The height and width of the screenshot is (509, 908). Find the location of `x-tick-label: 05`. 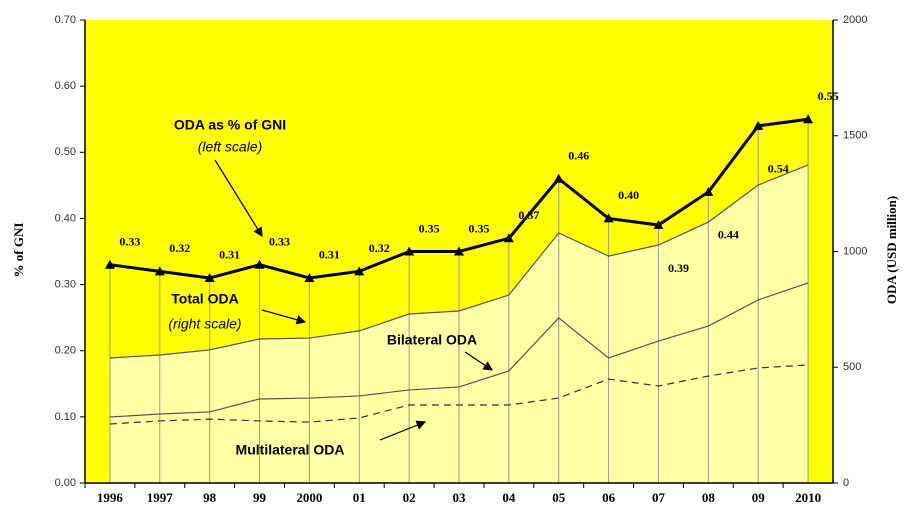

x-tick-label: 05 is located at coordinates (559, 497).